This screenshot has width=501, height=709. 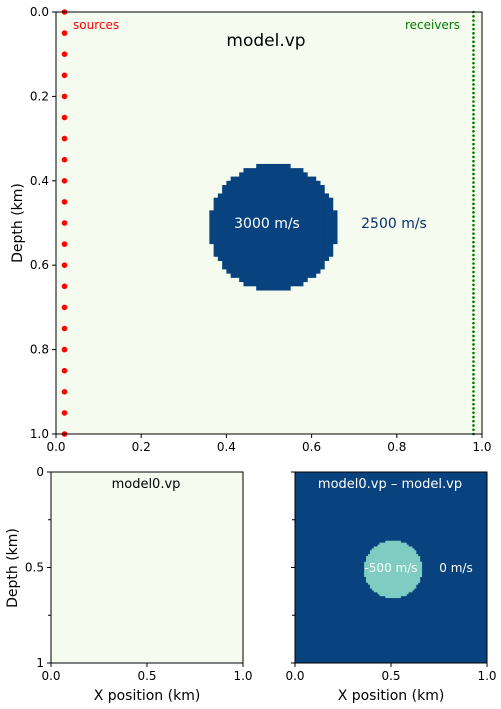 What do you see at coordinates (39, 434) in the screenshot?
I see `y-tick-label: 1.0` at bounding box center [39, 434].